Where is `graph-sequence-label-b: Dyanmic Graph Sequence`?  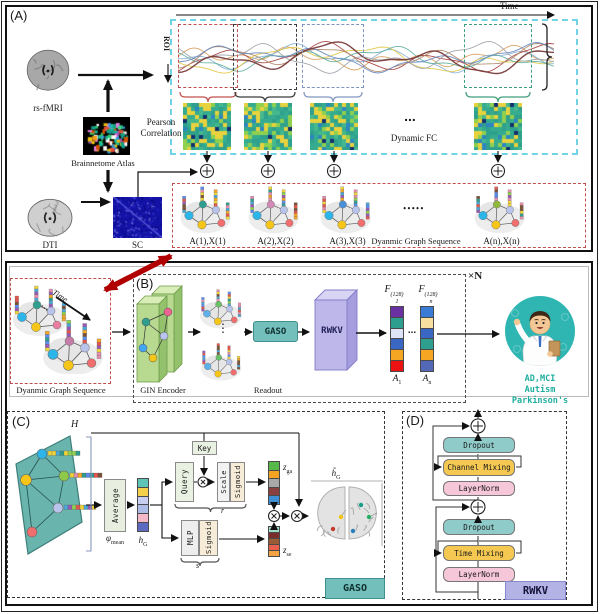 graph-sequence-label-b: Dyanmic Graph Sequence is located at coordinates (61, 390).